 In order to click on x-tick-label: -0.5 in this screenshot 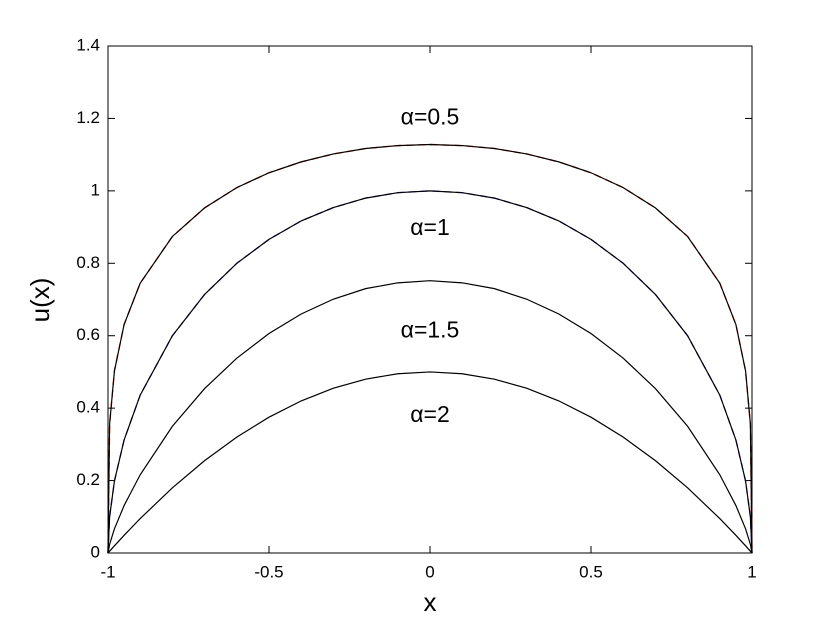, I will do `click(268, 571)`.